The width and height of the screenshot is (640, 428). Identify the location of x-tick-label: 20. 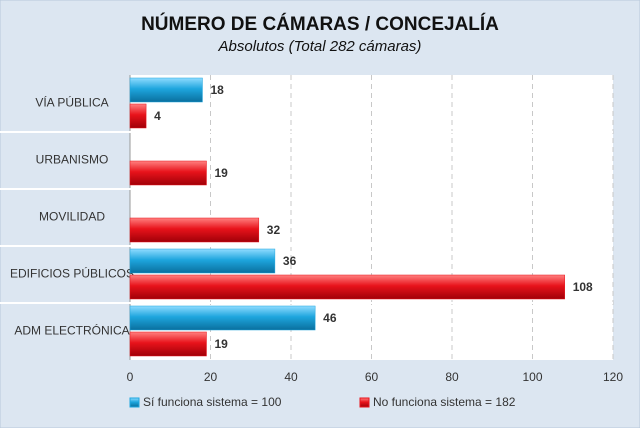
(211, 377).